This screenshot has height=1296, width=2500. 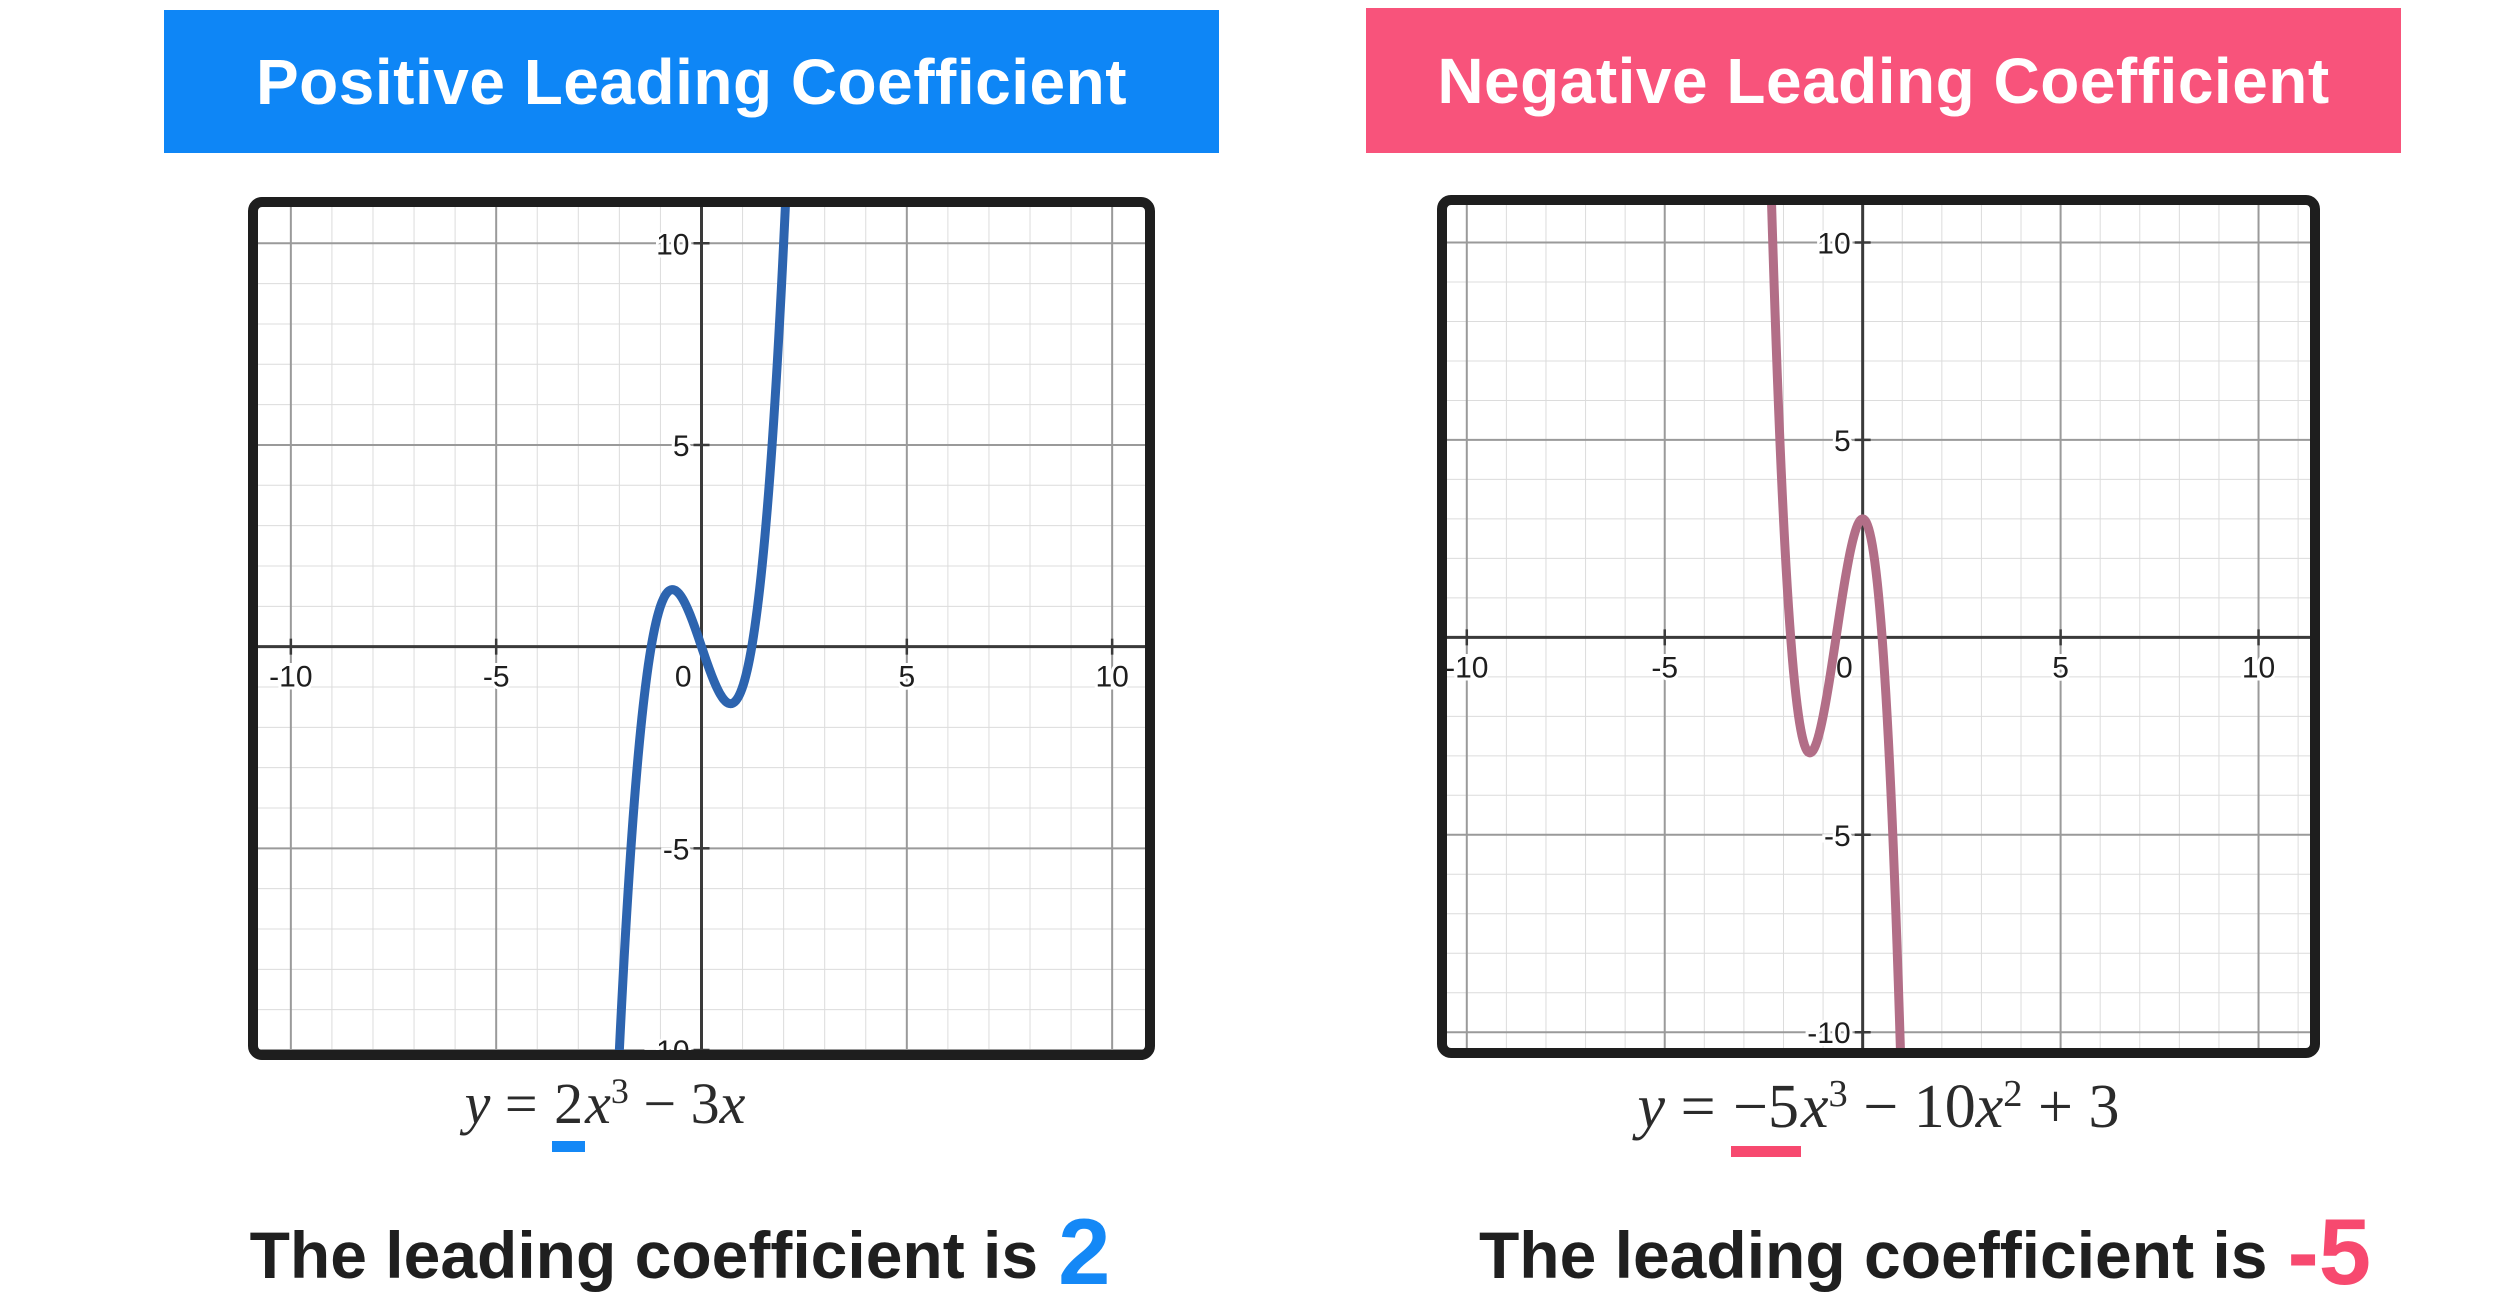 I want to click on negative-coefficient-value: -5, so click(x=2329, y=1247).